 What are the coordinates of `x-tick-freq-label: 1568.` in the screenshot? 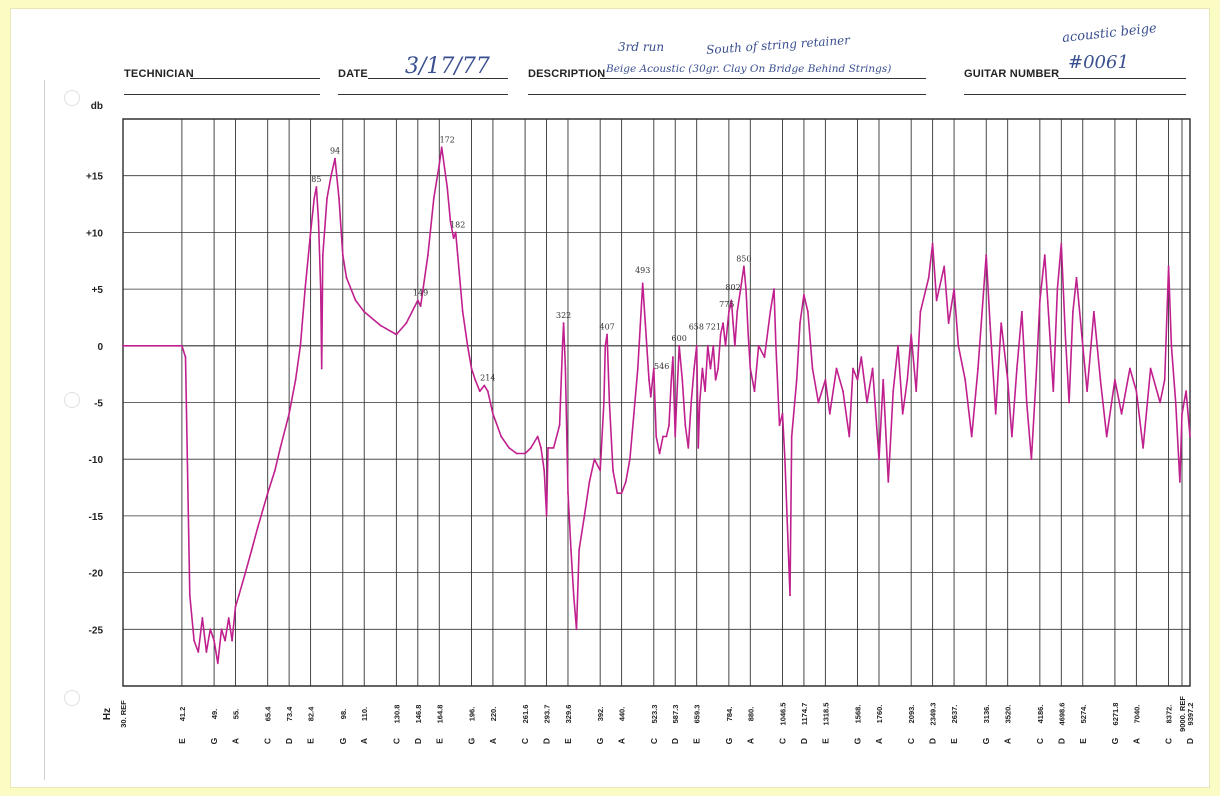 It's located at (858, 714).